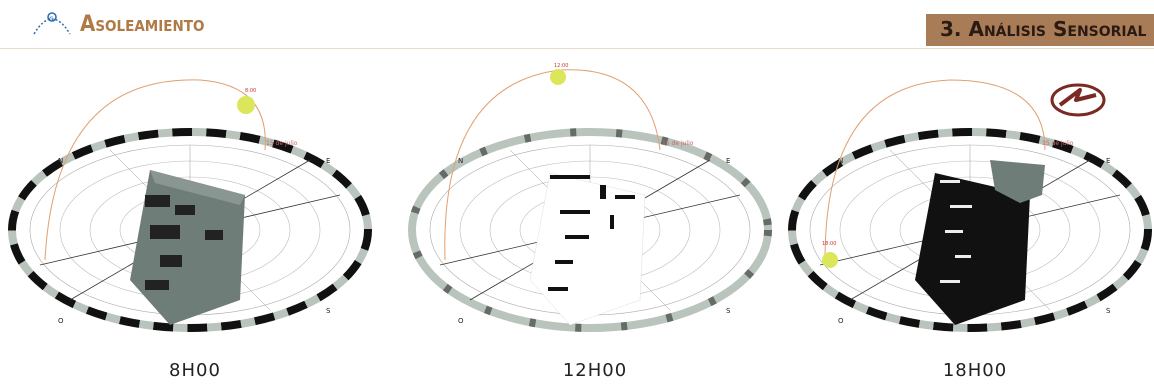 Image resolution: width=1154 pixels, height=389 pixels. What do you see at coordinates (51, 18) in the screenshot?
I see `svg-text: c` at bounding box center [51, 18].